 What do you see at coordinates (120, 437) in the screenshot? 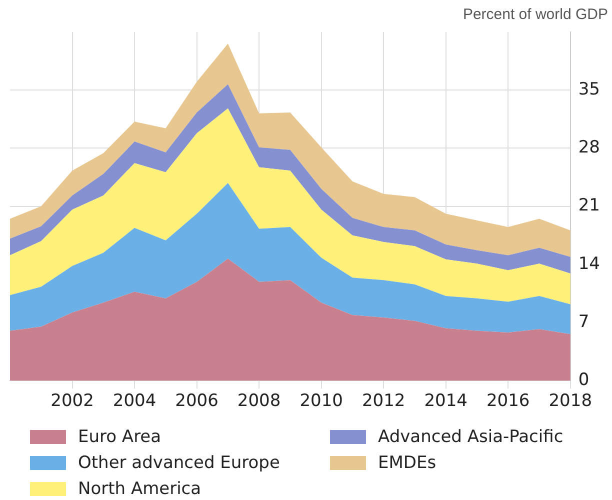
I see `legend-label: Euro Area` at bounding box center [120, 437].